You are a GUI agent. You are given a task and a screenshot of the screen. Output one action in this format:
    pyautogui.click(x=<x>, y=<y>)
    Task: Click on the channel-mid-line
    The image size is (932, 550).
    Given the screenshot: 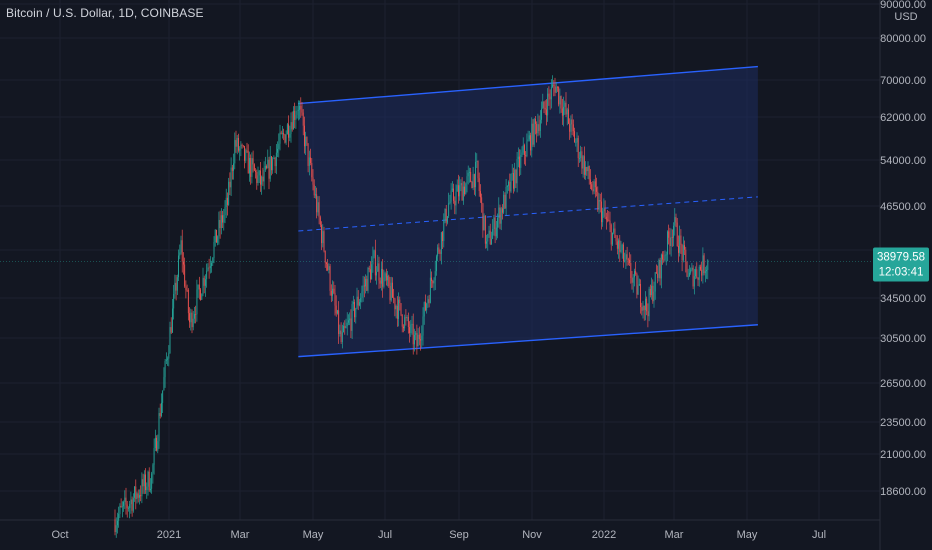 What is the action you would take?
    pyautogui.click(x=528, y=214)
    